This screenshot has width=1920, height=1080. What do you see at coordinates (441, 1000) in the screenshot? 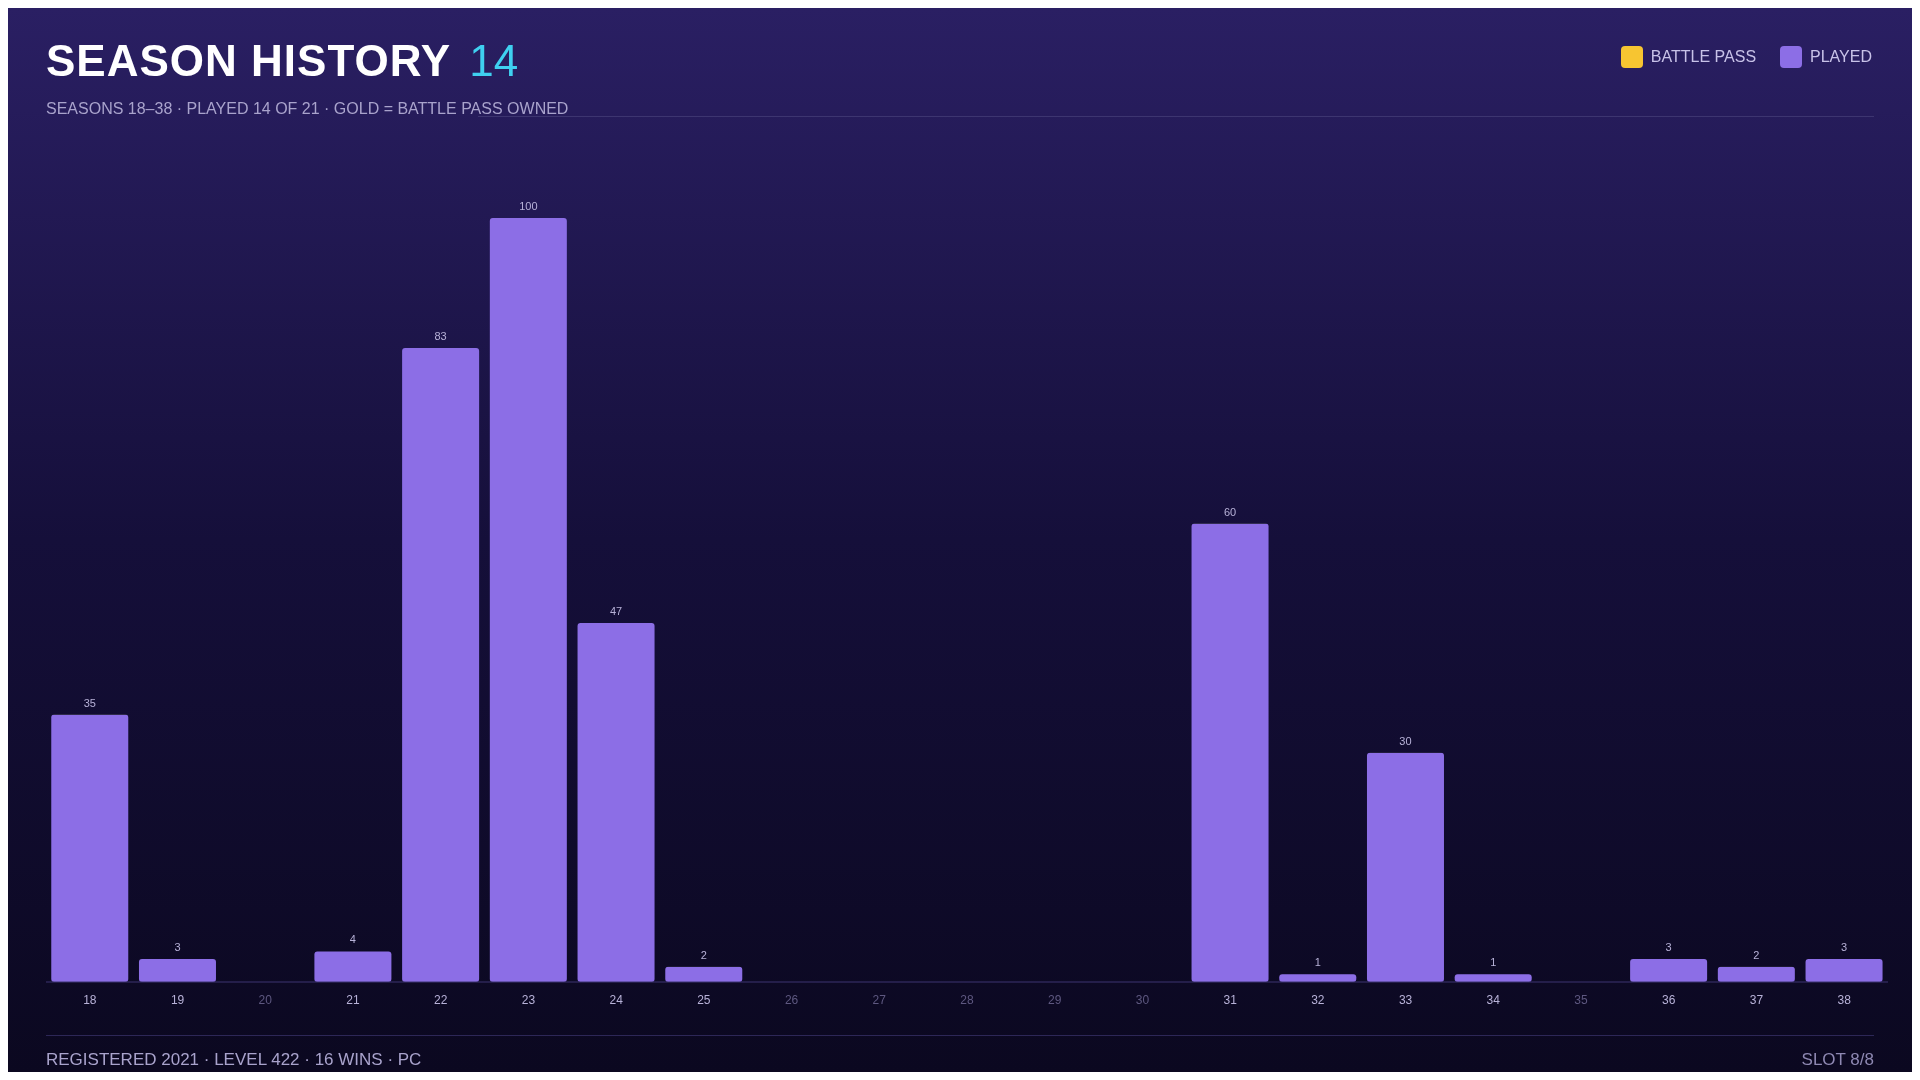
I see `x-tick-label: 22` at bounding box center [441, 1000].